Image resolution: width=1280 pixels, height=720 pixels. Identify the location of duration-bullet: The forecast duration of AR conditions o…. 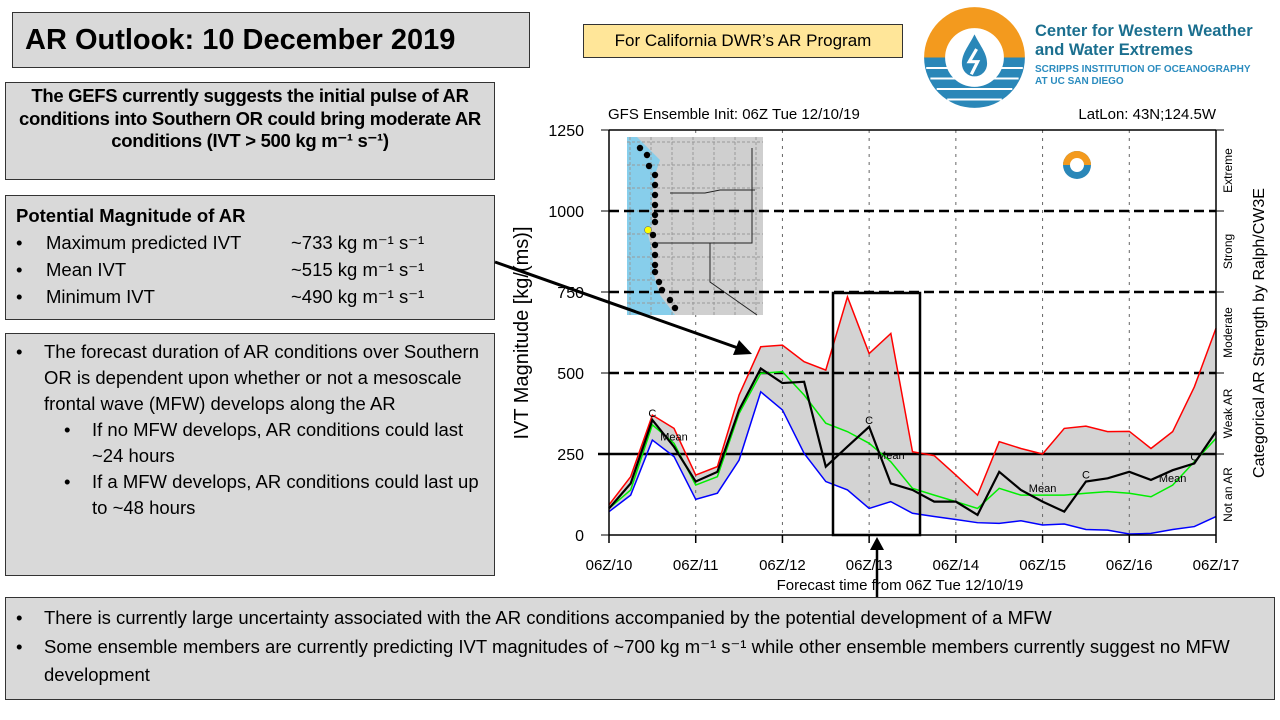
(262, 377).